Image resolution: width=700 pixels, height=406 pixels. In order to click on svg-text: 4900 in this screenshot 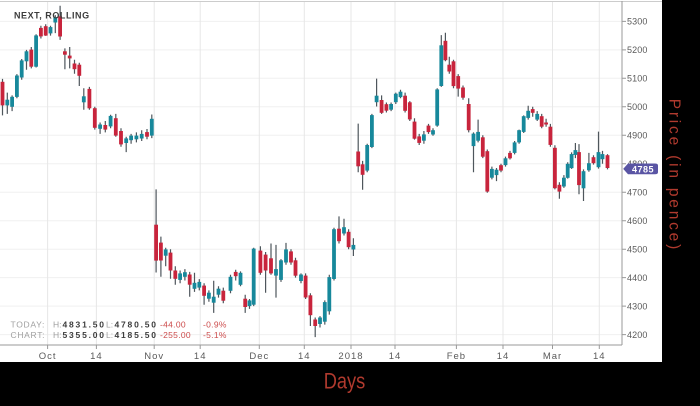, I will do `click(637, 136)`.